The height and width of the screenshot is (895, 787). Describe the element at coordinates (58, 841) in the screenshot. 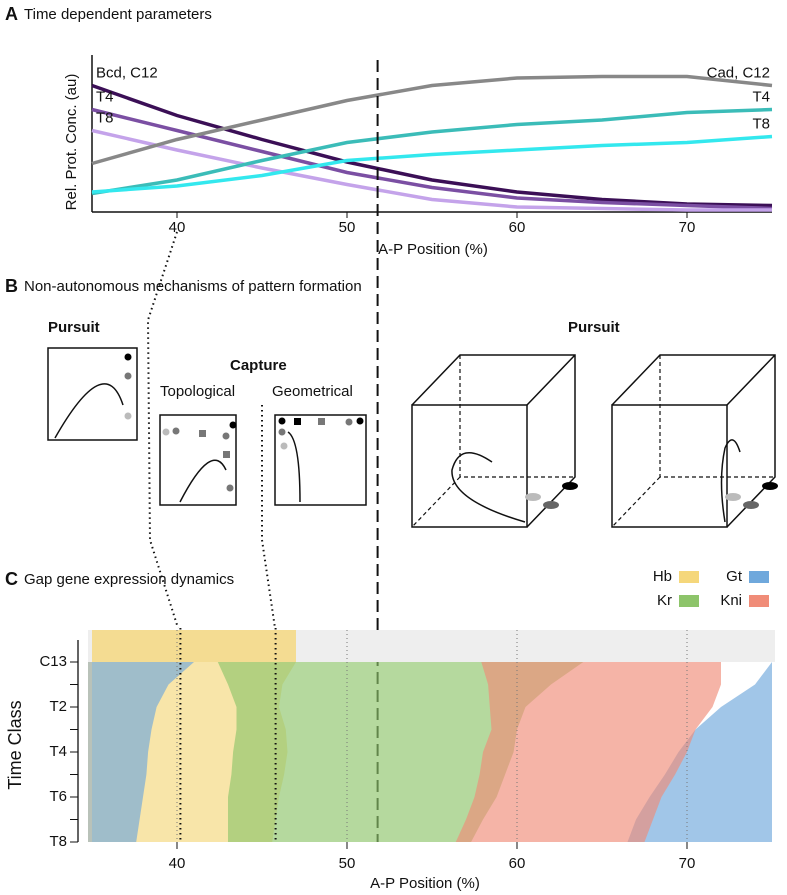

I see `y-tick-label: T8` at that location.